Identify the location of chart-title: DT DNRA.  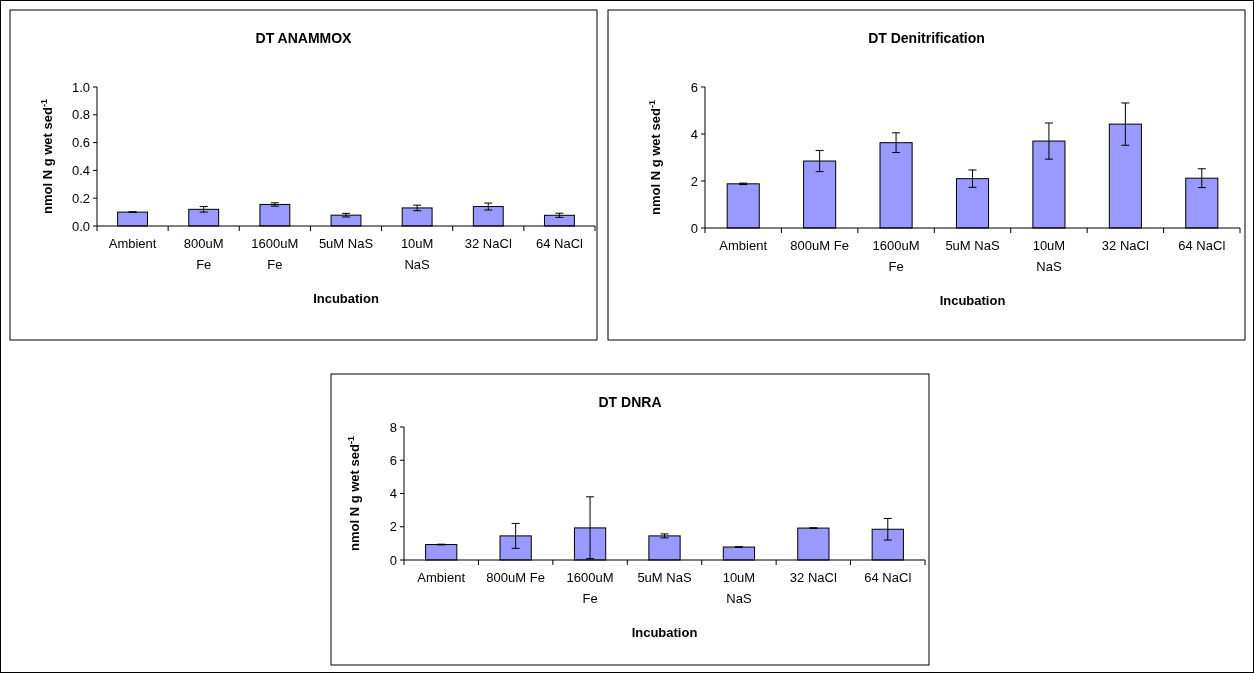
(630, 402).